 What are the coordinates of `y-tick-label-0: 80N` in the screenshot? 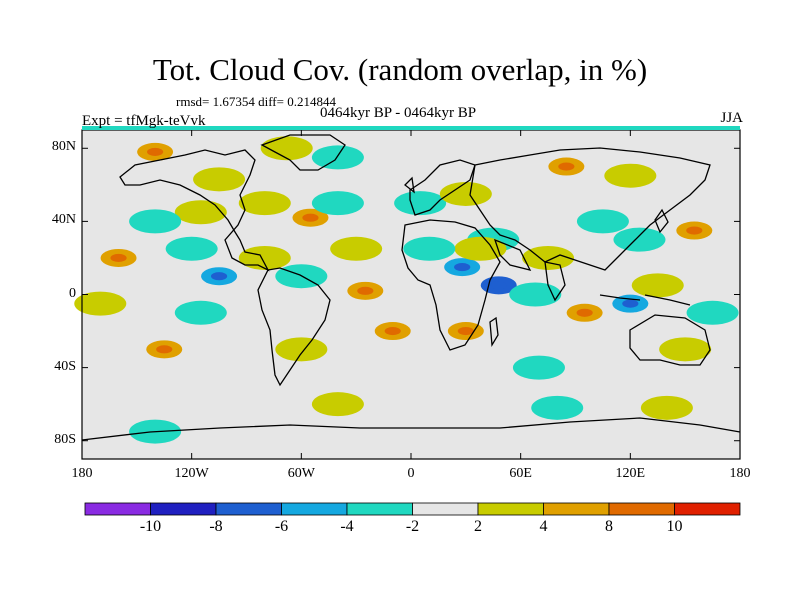 It's located at (63, 147).